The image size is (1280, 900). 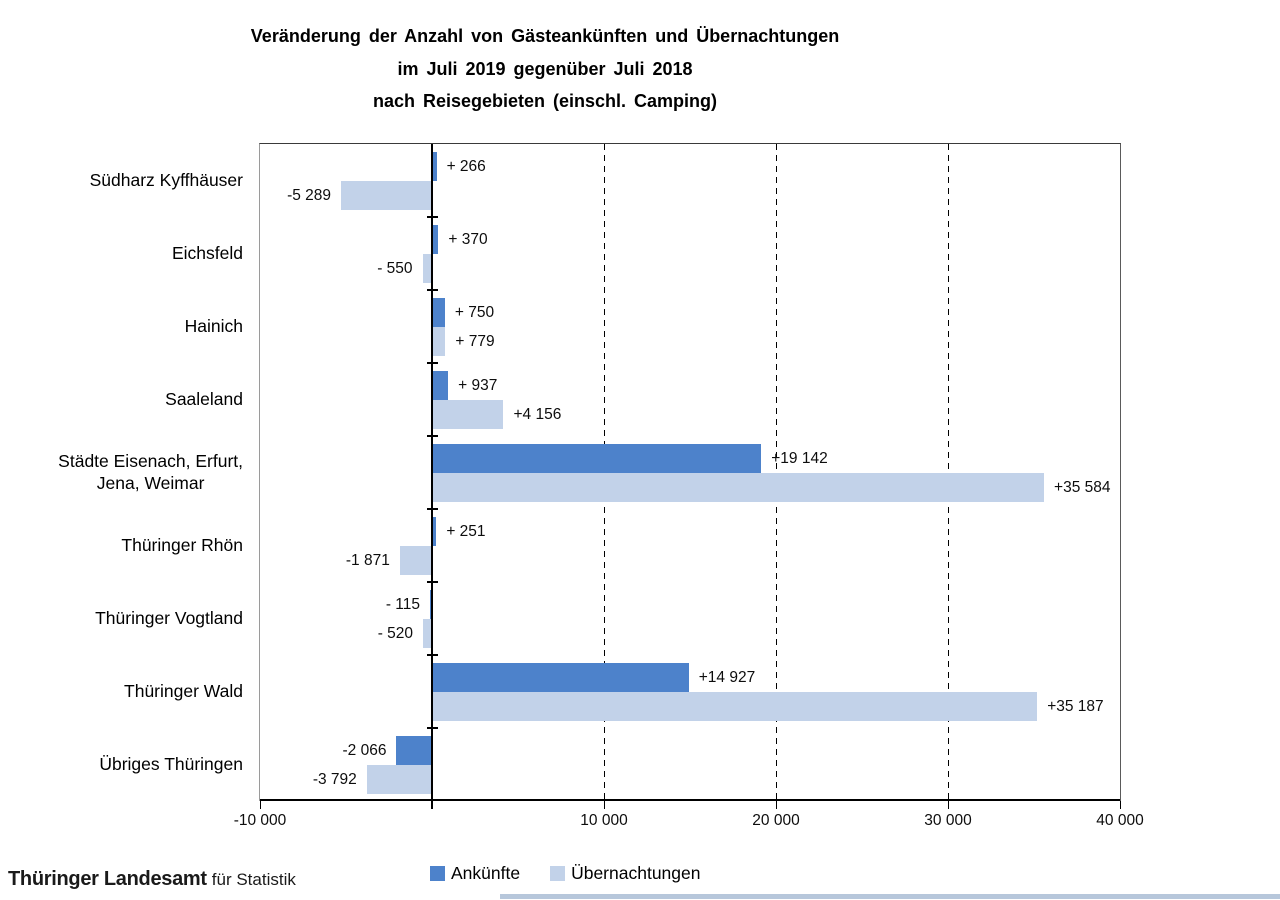 What do you see at coordinates (207, 252) in the screenshot?
I see `category-label: Eichsfeld` at bounding box center [207, 252].